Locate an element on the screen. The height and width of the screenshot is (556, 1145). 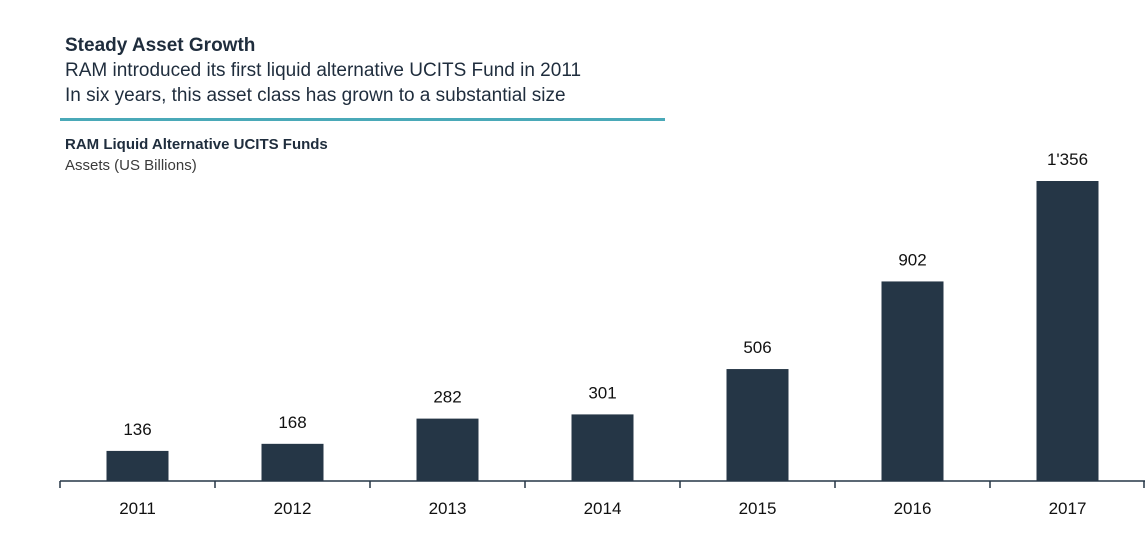
value-label-2017: 1'356 is located at coordinates (1067, 159).